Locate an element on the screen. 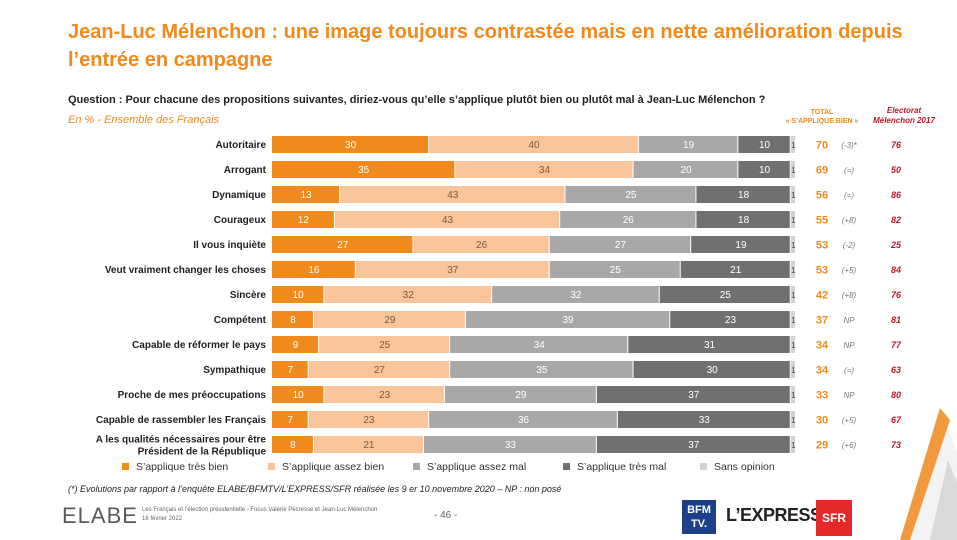  page-number: - 46 - is located at coordinates (446, 515).